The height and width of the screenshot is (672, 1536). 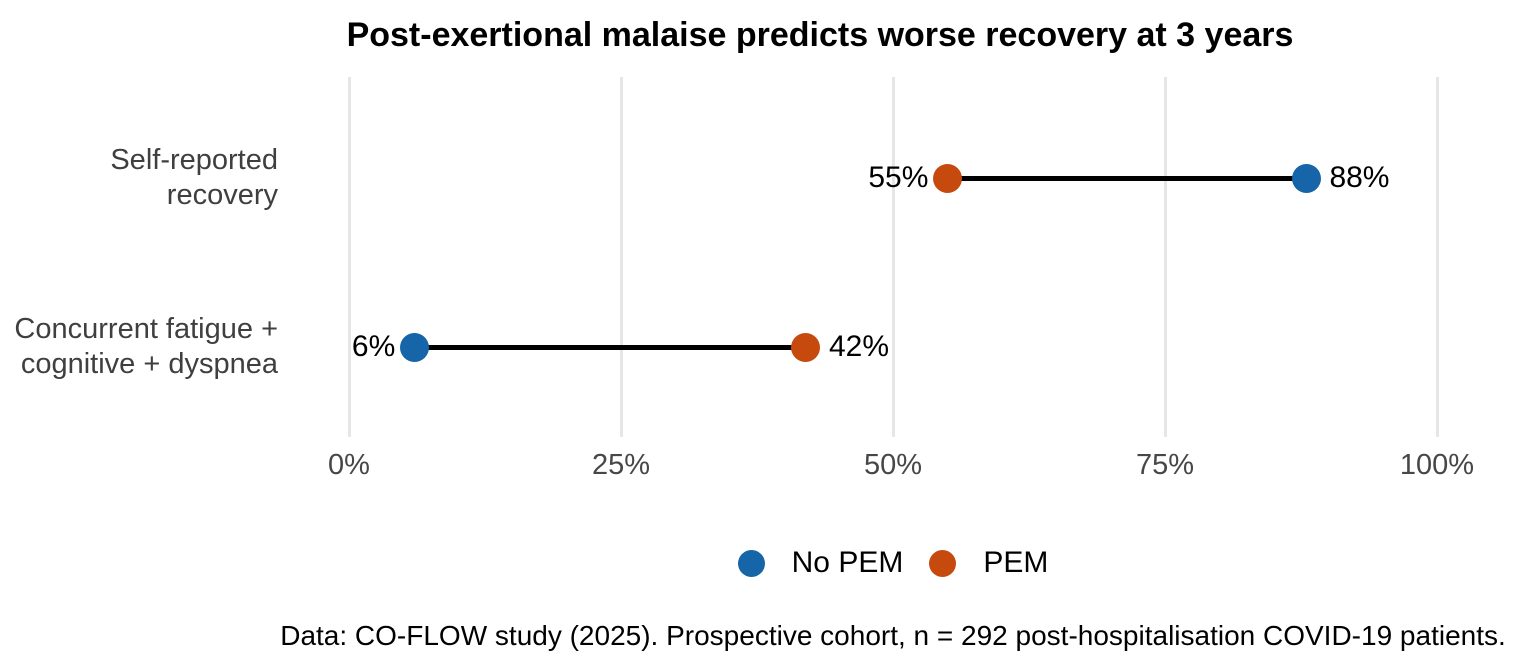 I want to click on x-tick-label: 75%, so click(x=1165, y=465).